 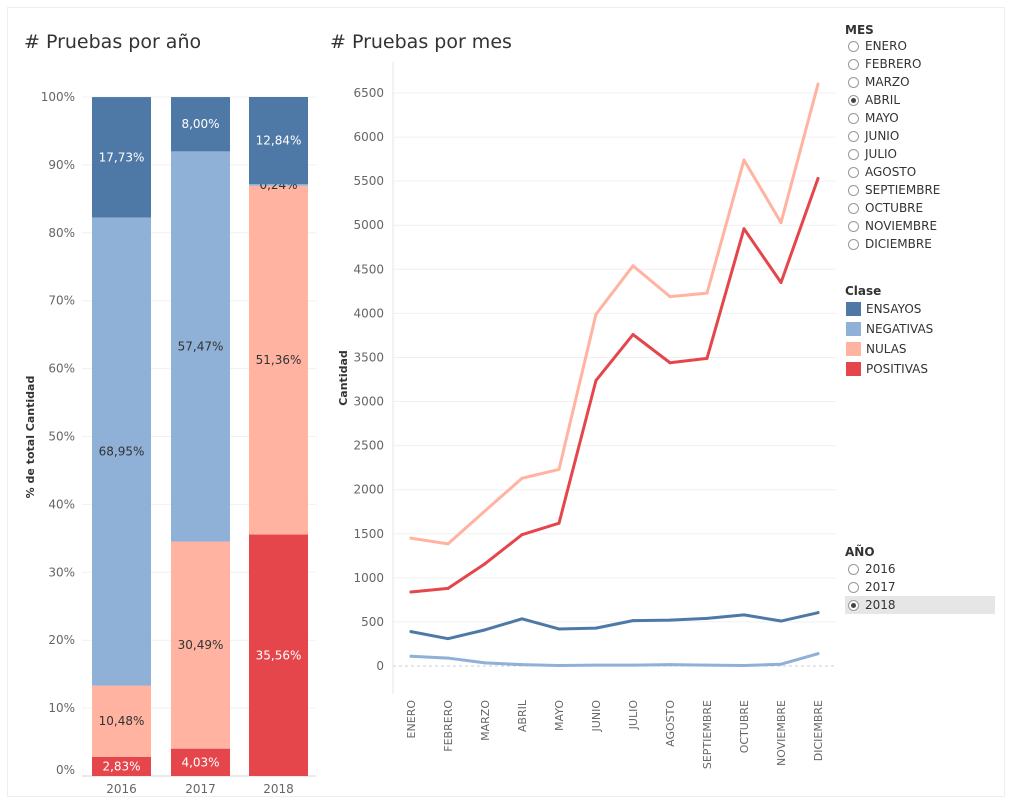 I want to click on legend-item-positivas: POSITIVAS, so click(x=887, y=369).